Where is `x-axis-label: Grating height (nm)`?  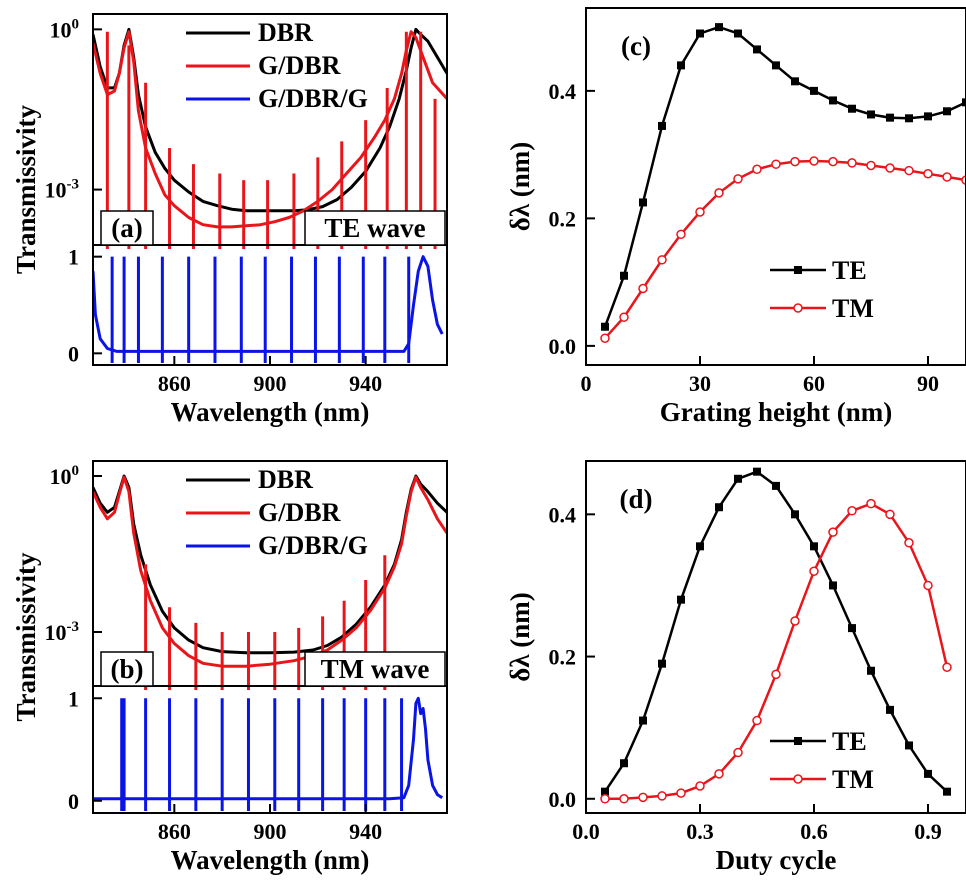 x-axis-label: Grating height (nm) is located at coordinates (776, 412).